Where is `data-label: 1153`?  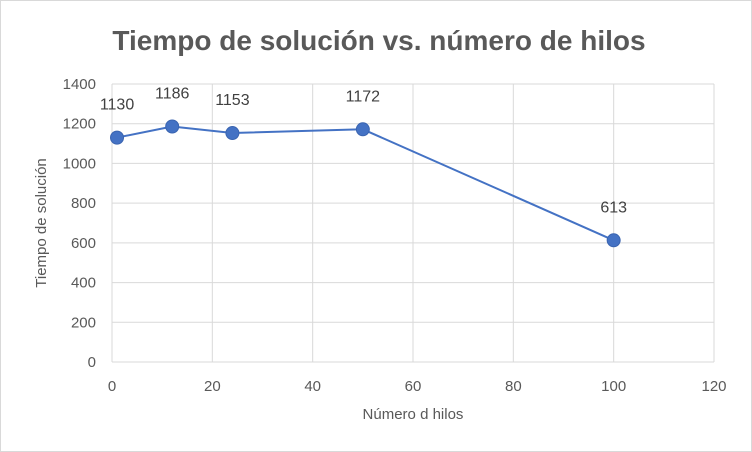
data-label: 1153 is located at coordinates (232, 100).